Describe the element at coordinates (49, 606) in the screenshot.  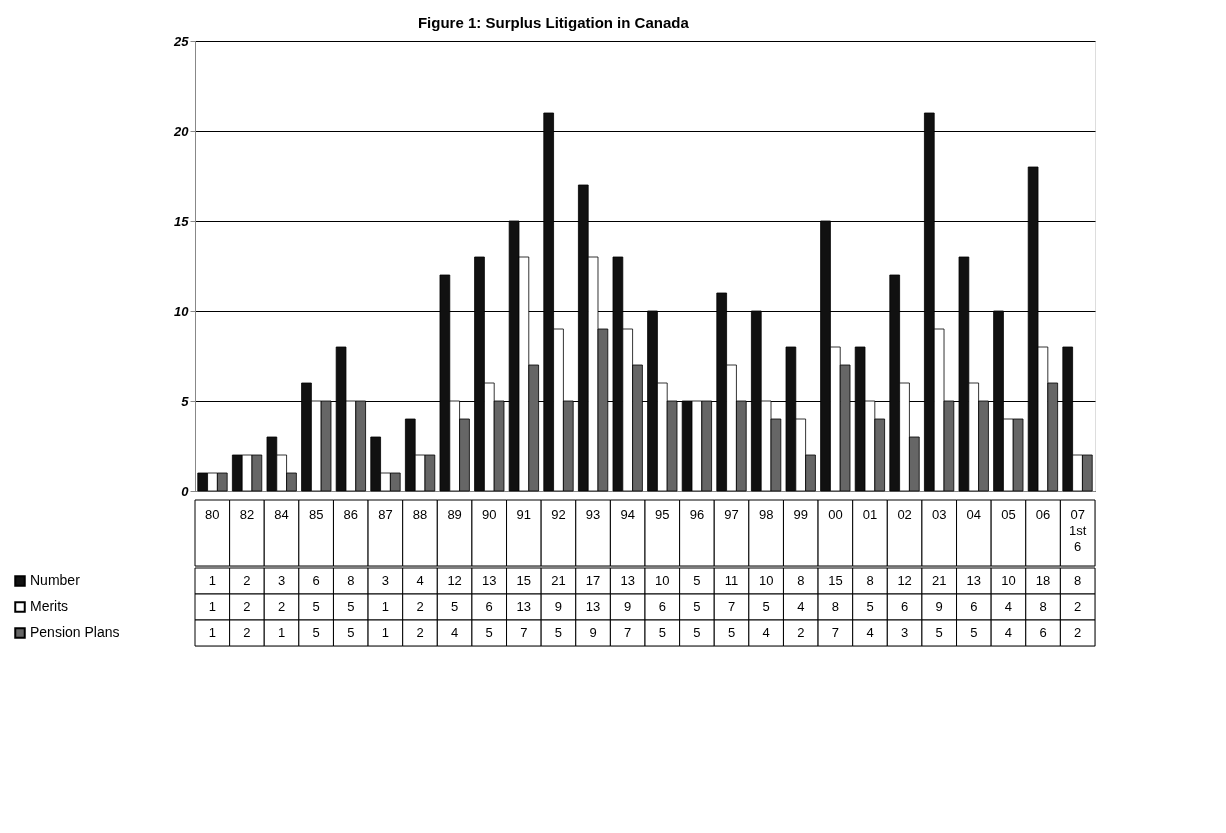
I see `legend-label: Merits` at that location.